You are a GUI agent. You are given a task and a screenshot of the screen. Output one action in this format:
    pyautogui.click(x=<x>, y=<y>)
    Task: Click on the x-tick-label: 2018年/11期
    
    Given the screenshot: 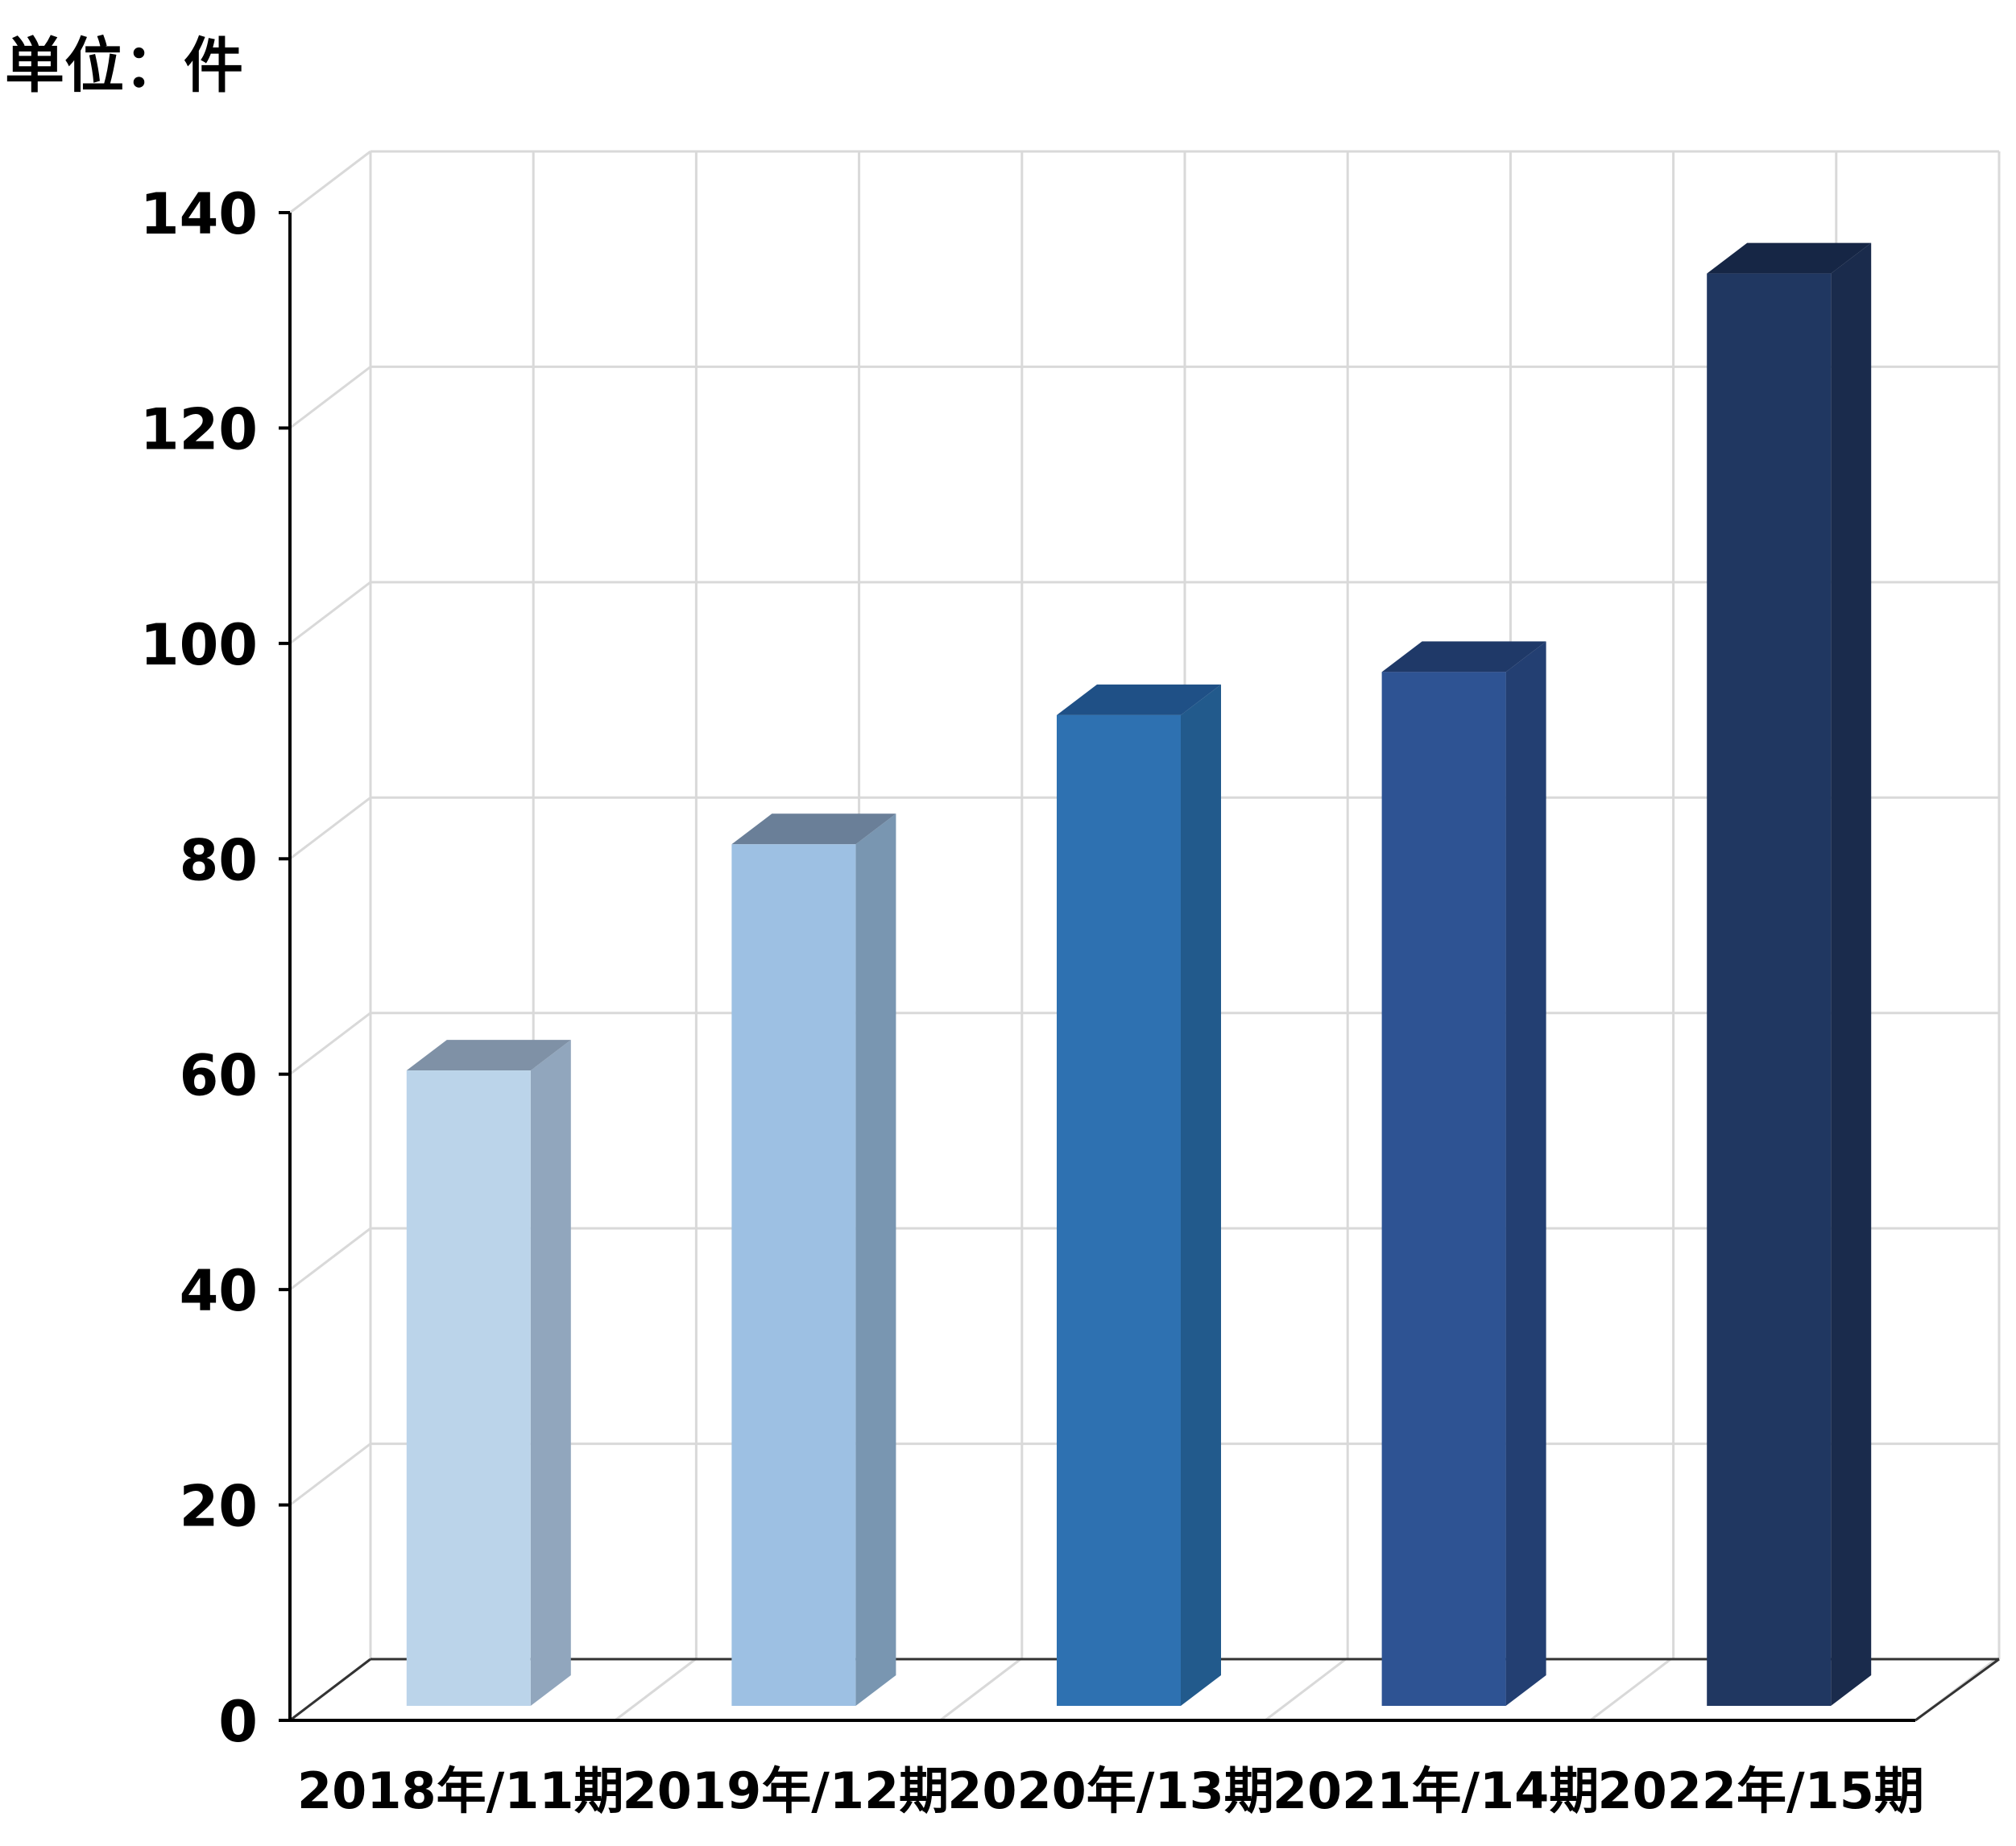 What is the action you would take?
    pyautogui.click(x=460, y=1790)
    